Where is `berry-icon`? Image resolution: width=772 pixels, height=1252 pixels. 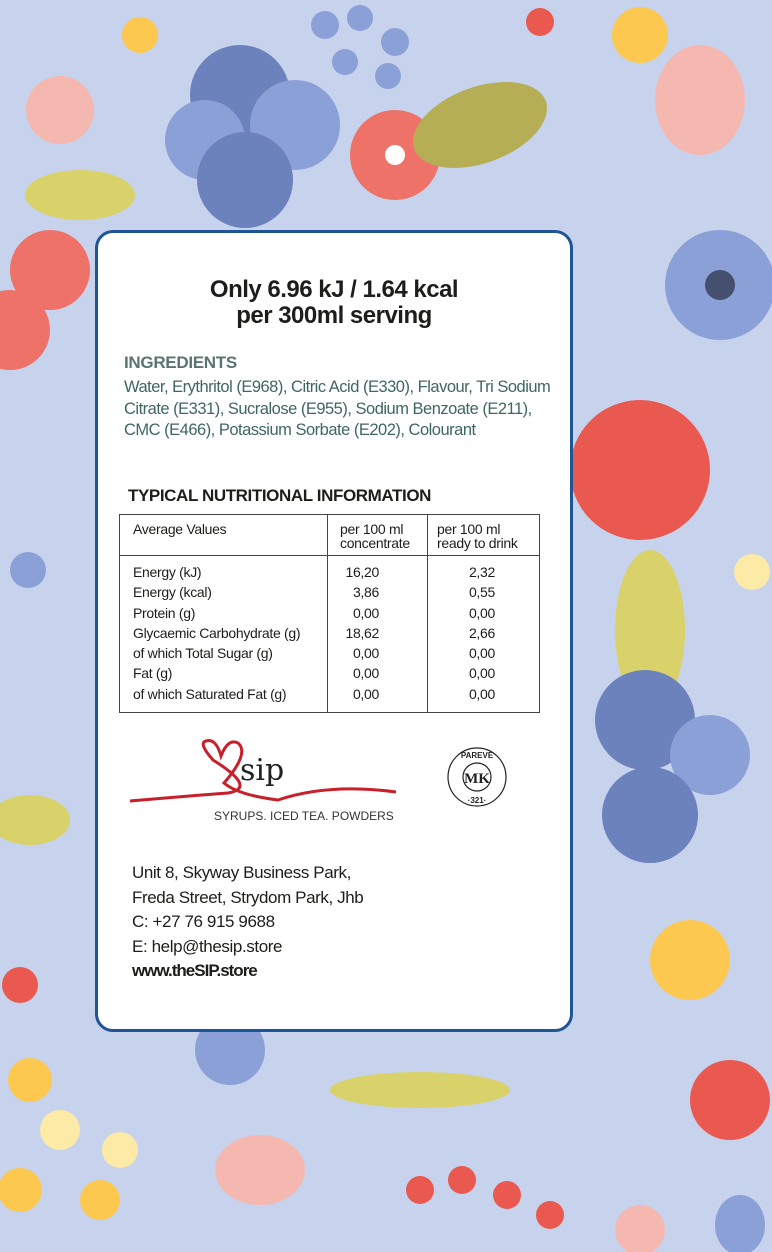
berry-icon is located at coordinates (287, 116).